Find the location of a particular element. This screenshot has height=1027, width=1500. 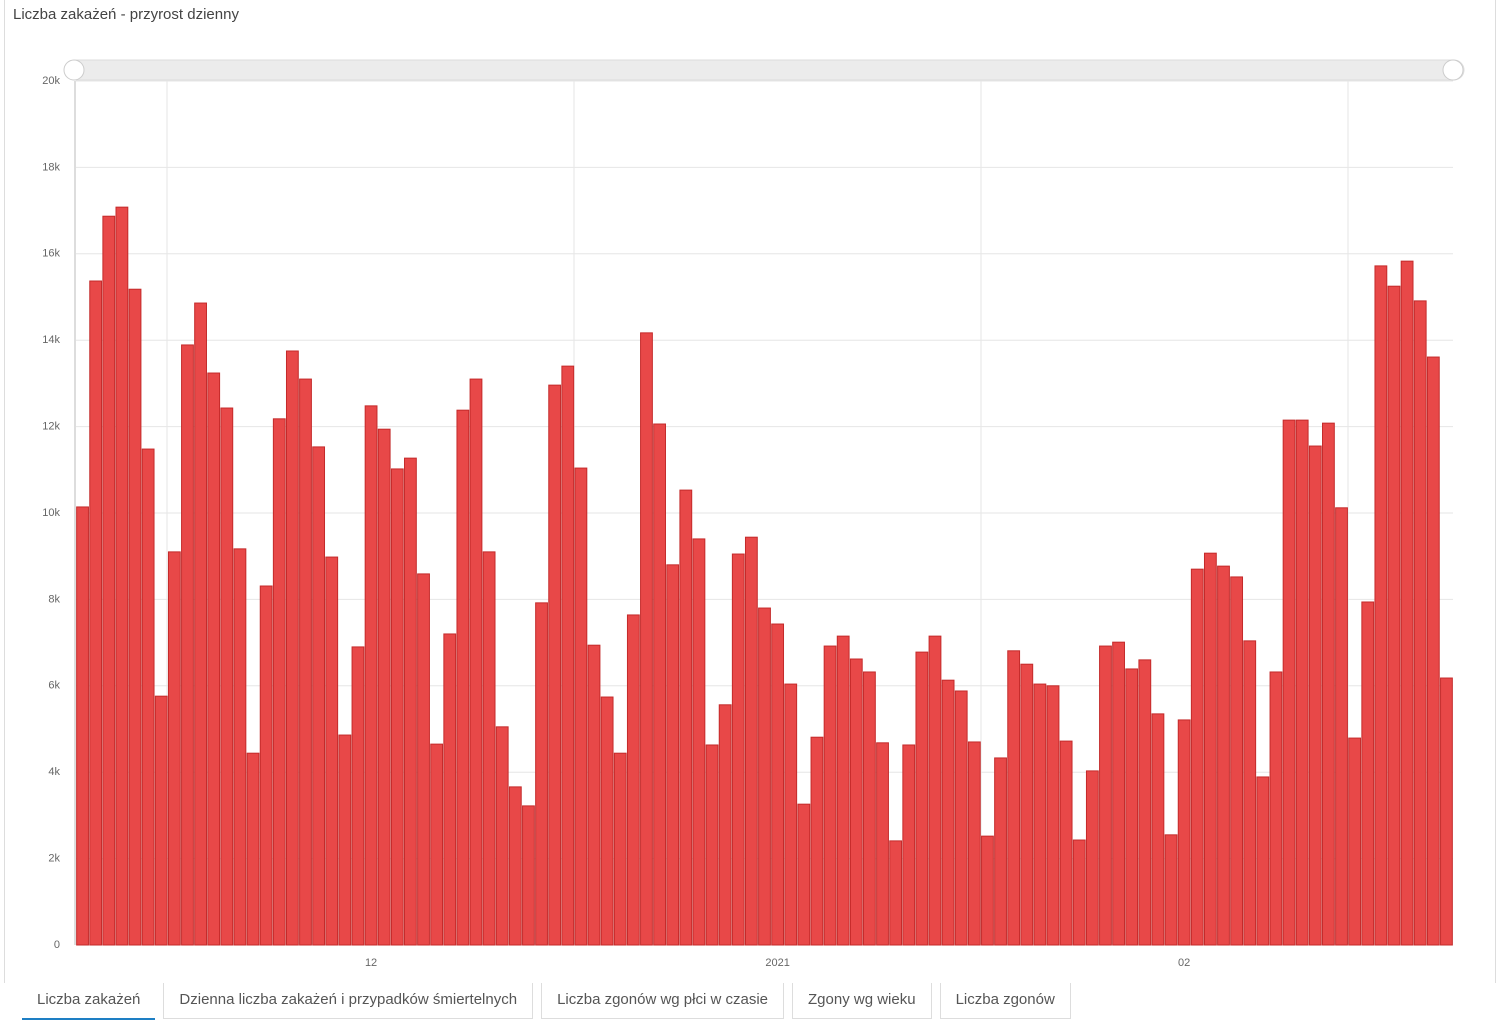

y-tick-label: 6k is located at coordinates (54, 686).